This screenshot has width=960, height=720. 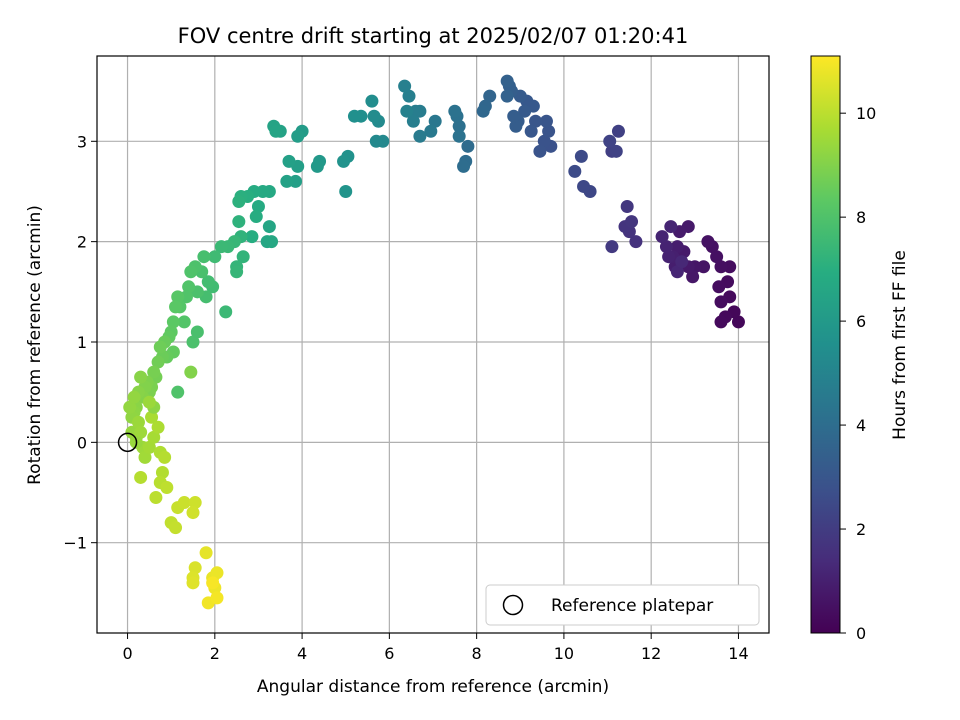 I want to click on y-axis: −1 0 1 2 3, so click(x=80, y=342).